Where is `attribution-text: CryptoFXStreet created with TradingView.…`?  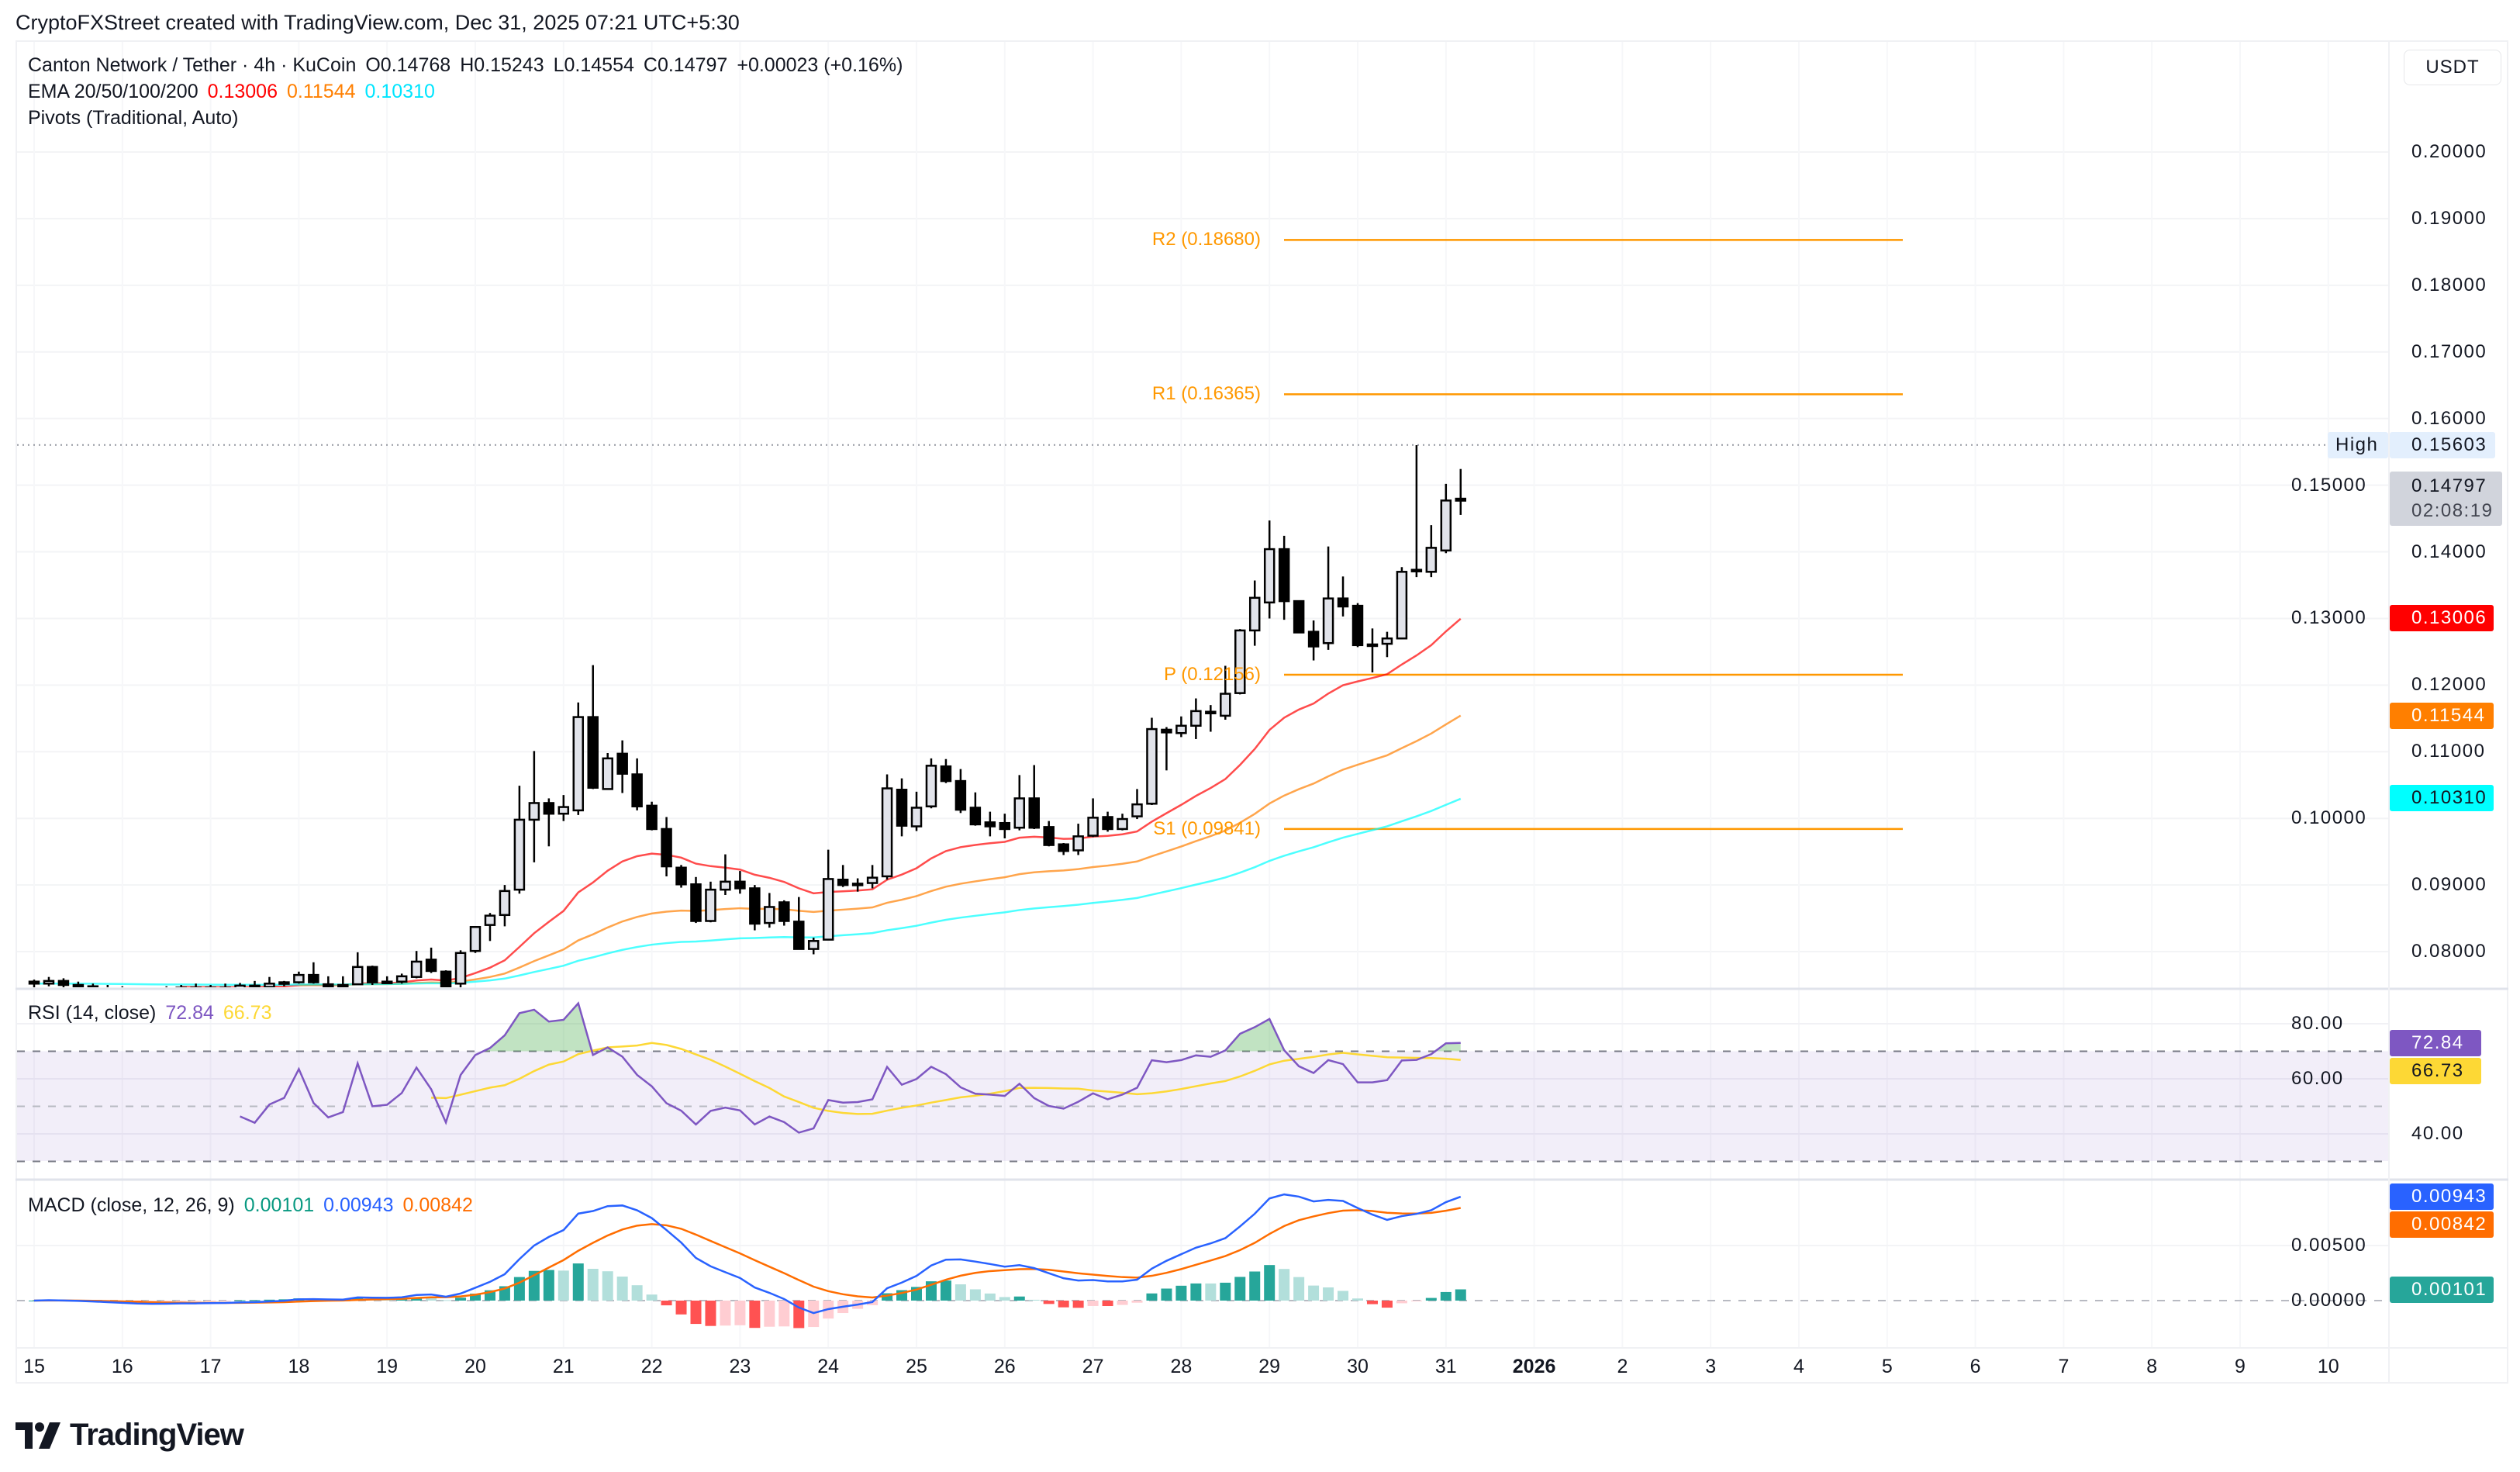
attribution-text: CryptoFXStreet created with TradingView.… is located at coordinates (378, 22).